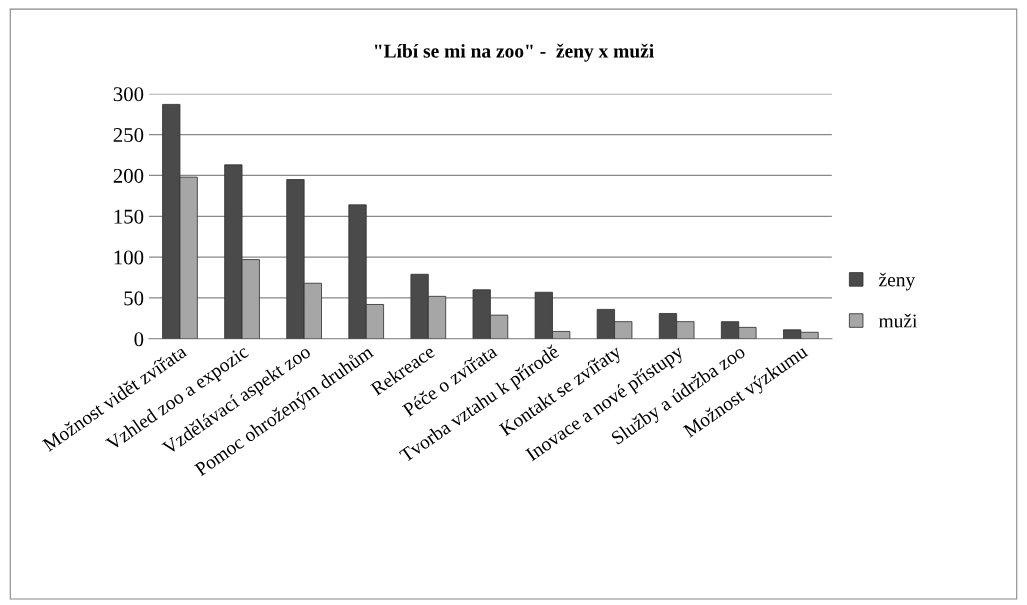 This screenshot has width=1027, height=605. Describe the element at coordinates (139, 339) in the screenshot. I see `y-tick-label: 0` at that location.